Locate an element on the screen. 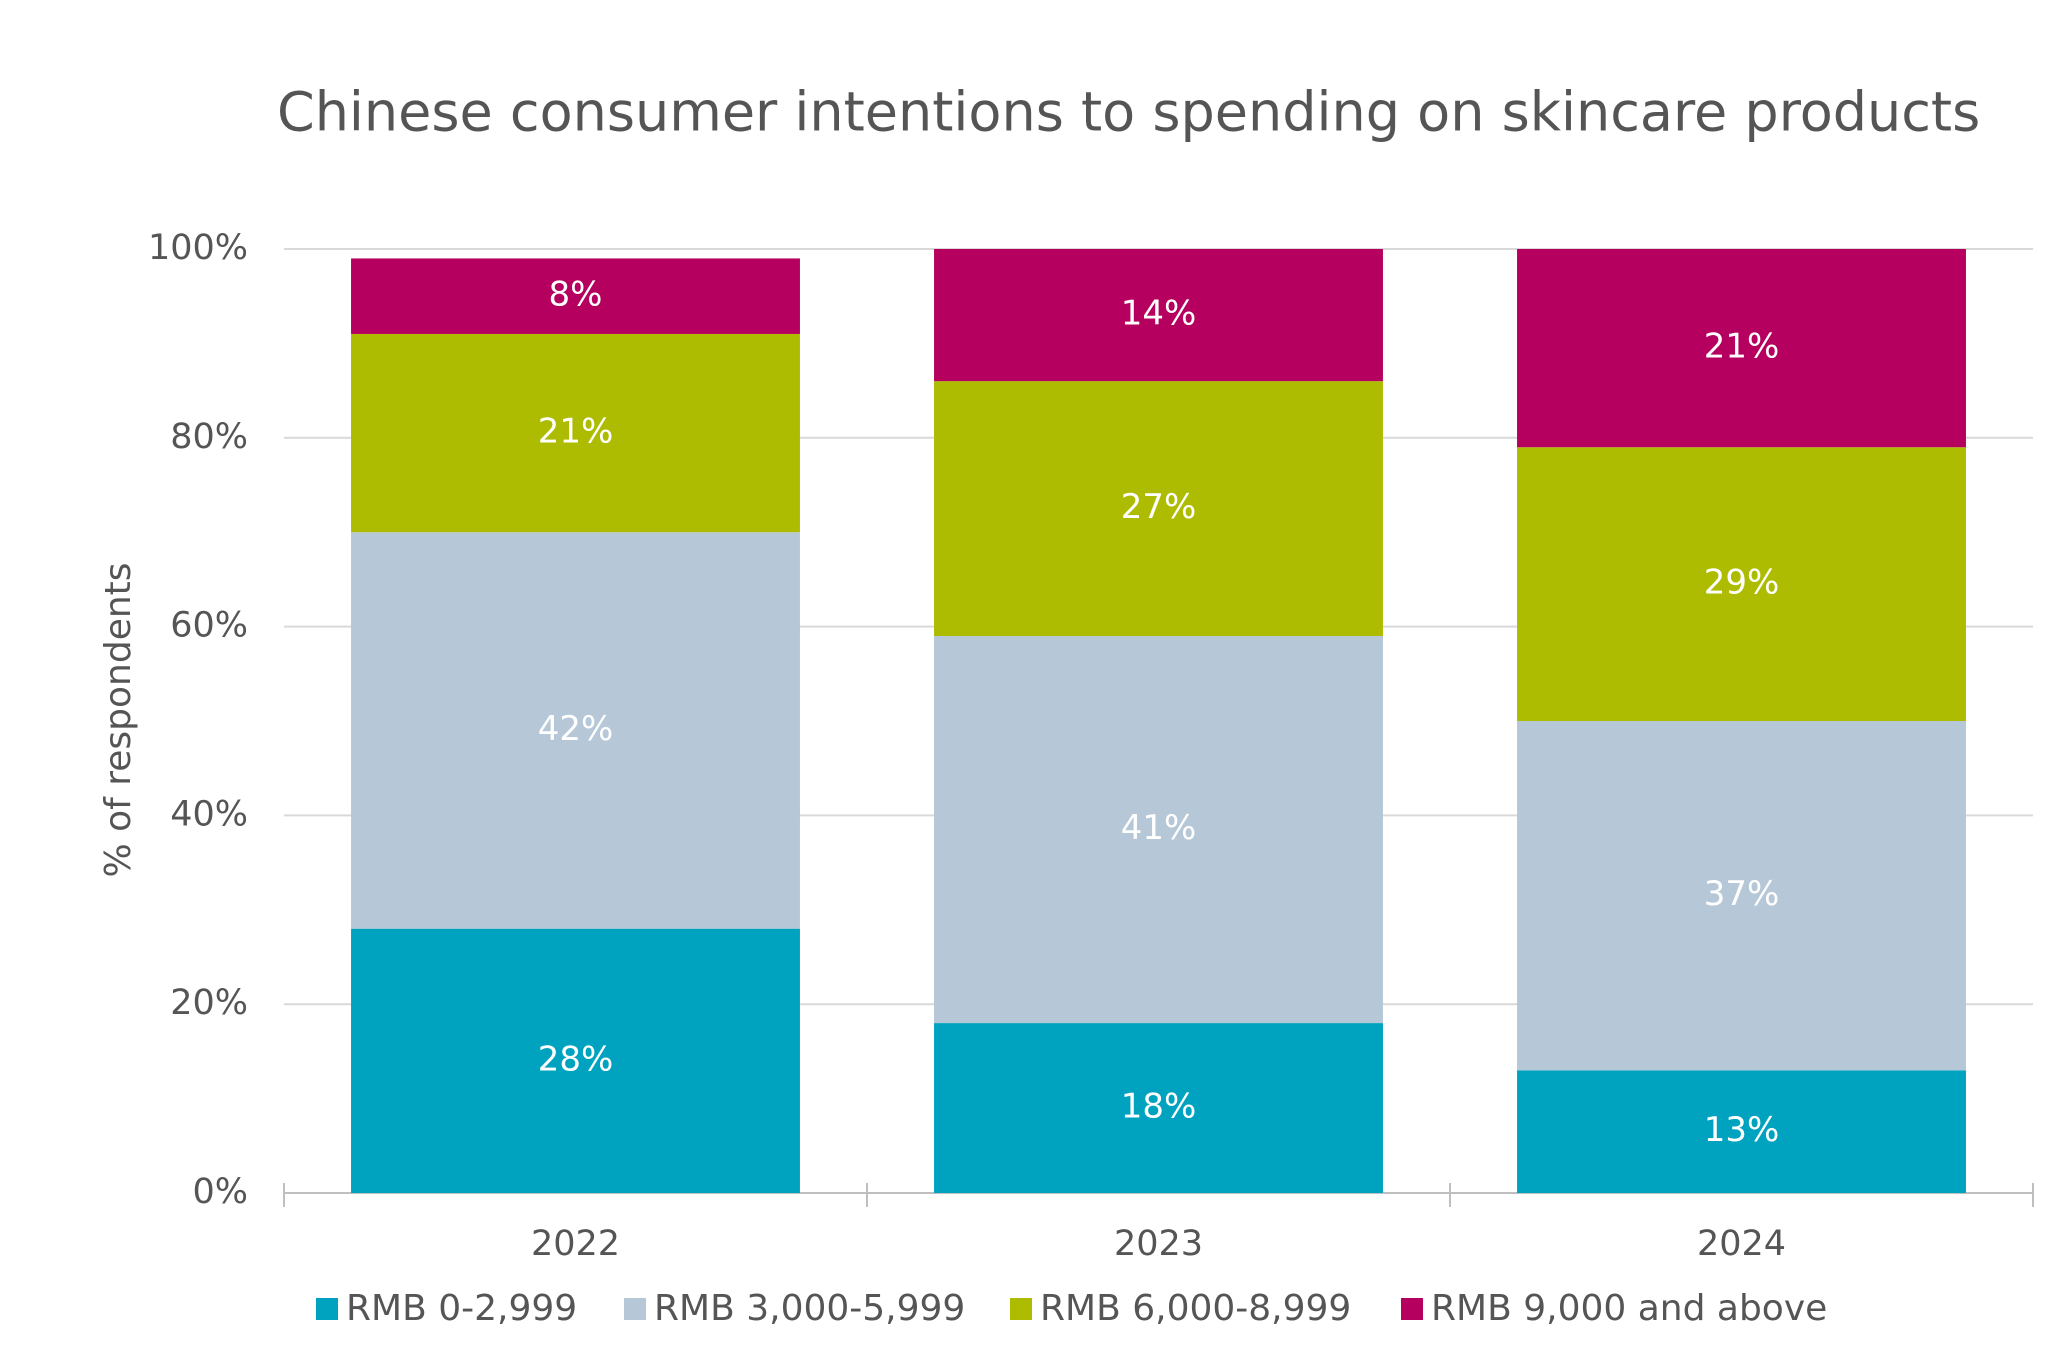  y-tick-label: 80% is located at coordinates (209, 437).